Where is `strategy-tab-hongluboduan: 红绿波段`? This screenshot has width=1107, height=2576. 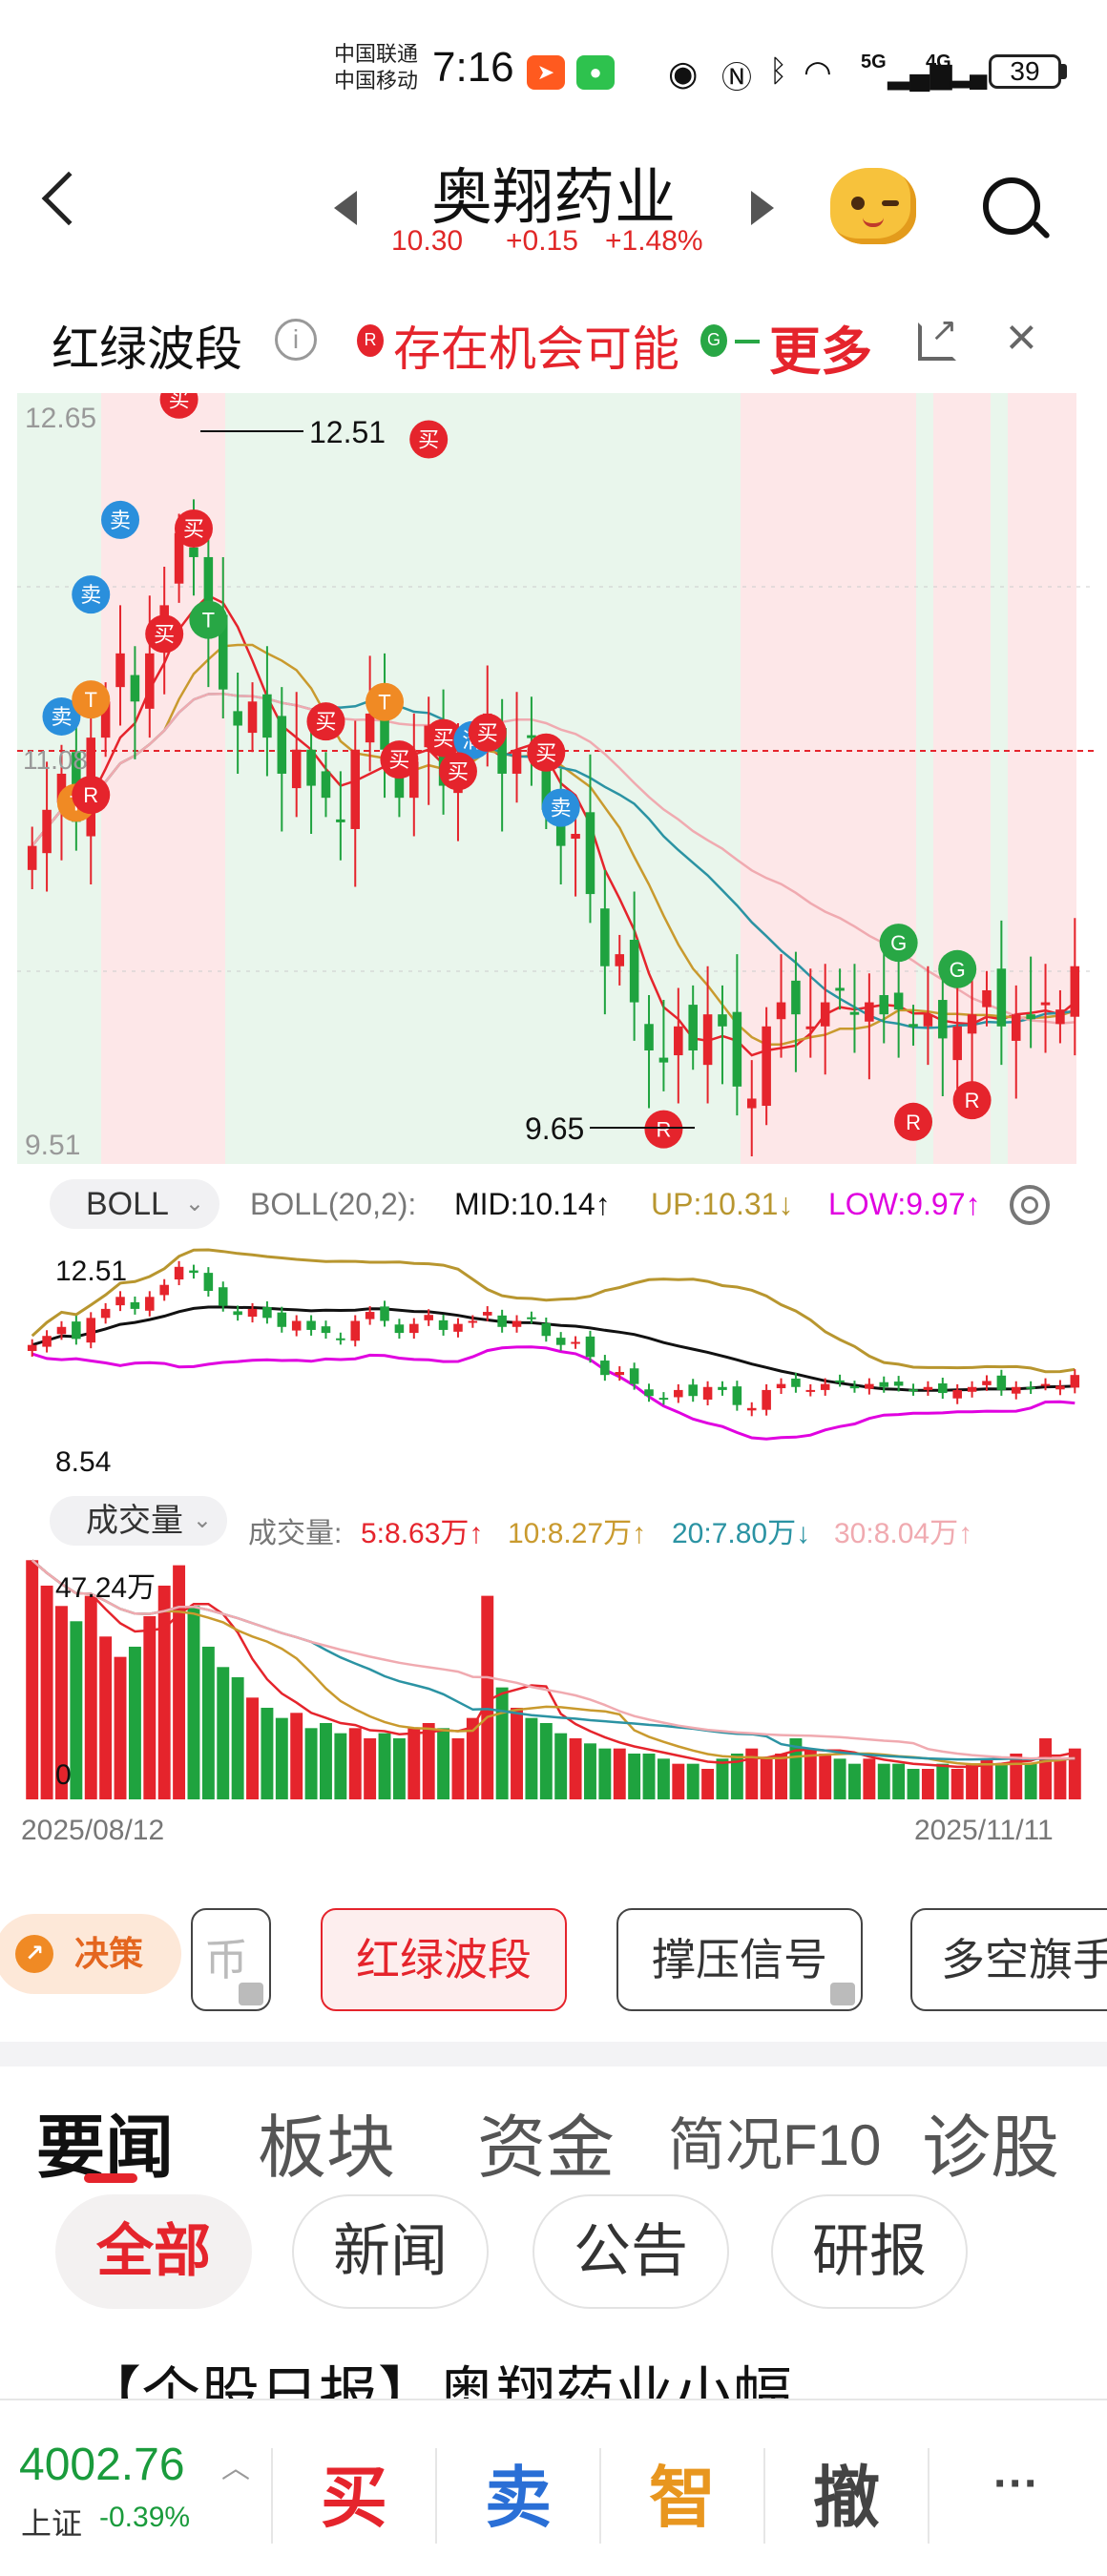 strategy-tab-hongluboduan: 红绿波段 is located at coordinates (444, 1959).